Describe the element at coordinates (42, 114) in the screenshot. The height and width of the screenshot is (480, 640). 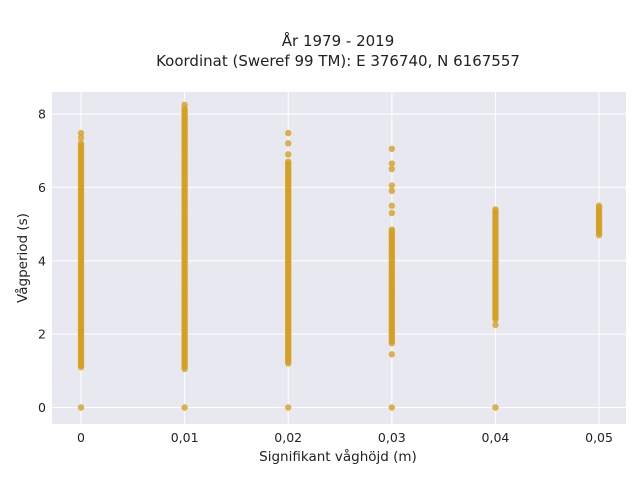
I see `y-tick-label: 8` at that location.